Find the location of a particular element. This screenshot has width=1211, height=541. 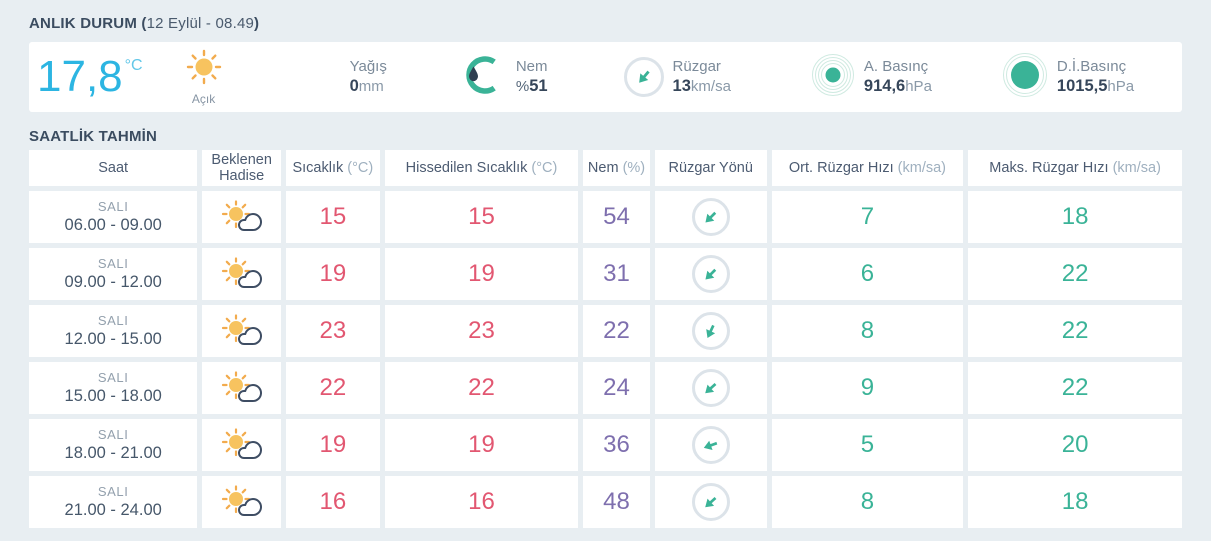

col-header-temperature: Sıcaklık (°C) is located at coordinates (332, 168).